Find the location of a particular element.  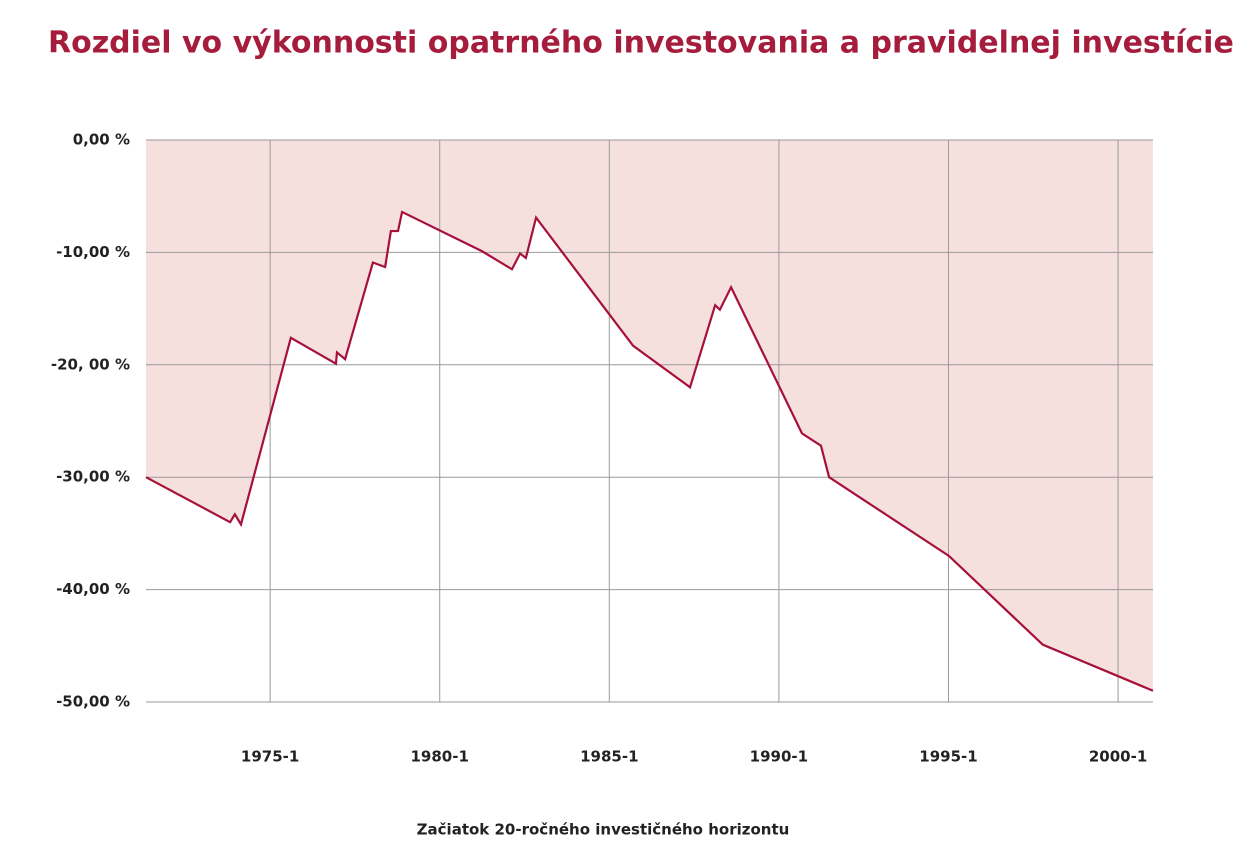

x-tick-label: 1985-1 is located at coordinates (609, 757).